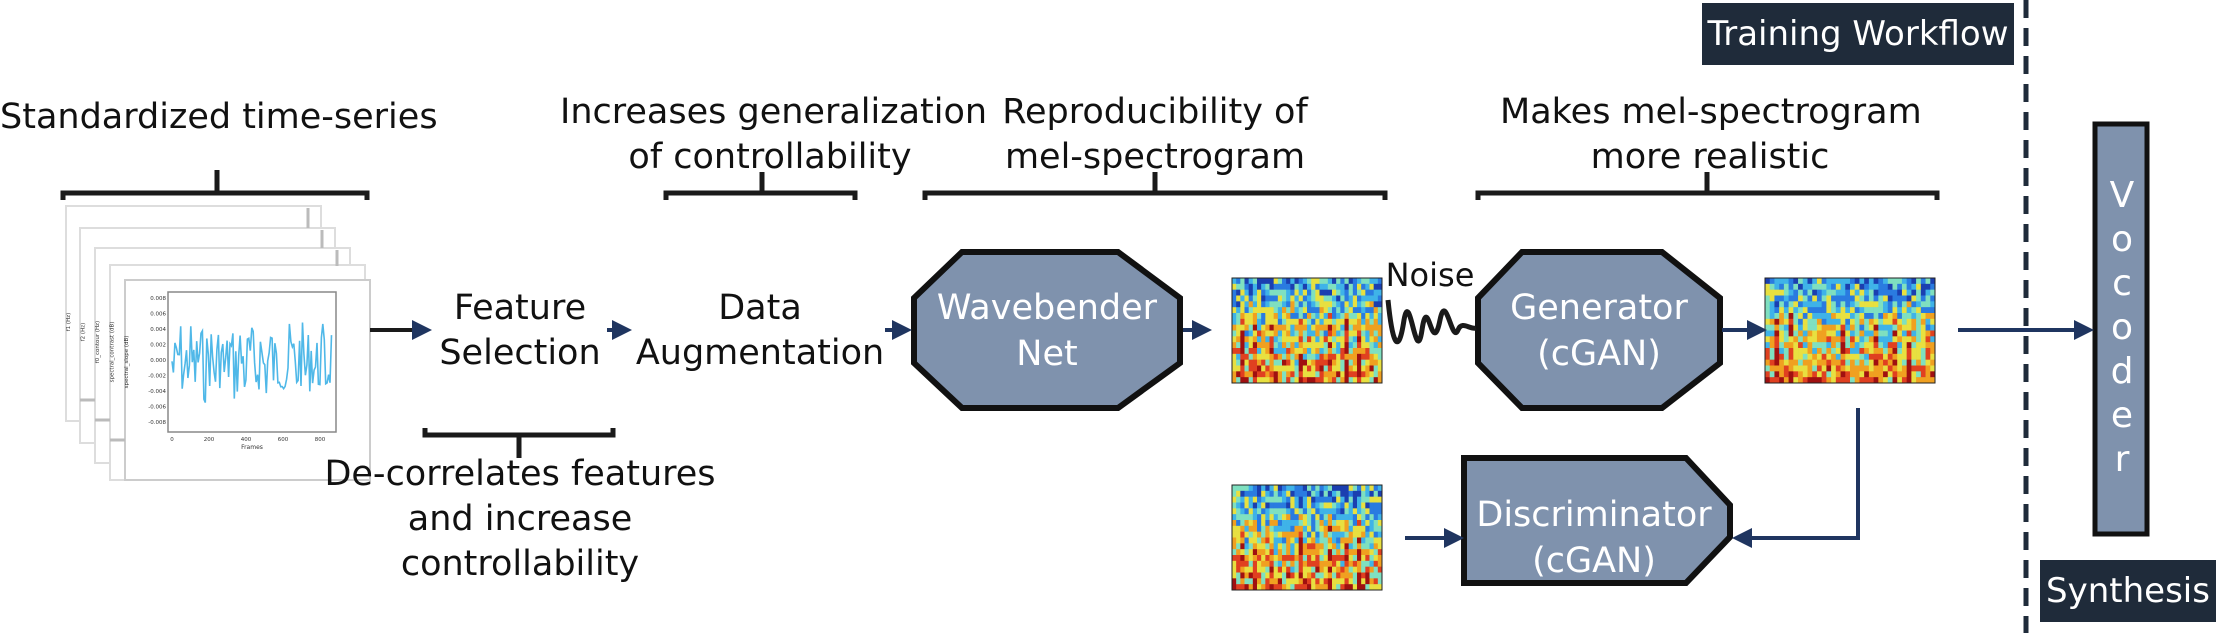 The height and width of the screenshot is (633, 2216). Describe the element at coordinates (1711, 134) in the screenshot. I see `annotation-gan: Makes mel-spectrogram more realistic` at that location.